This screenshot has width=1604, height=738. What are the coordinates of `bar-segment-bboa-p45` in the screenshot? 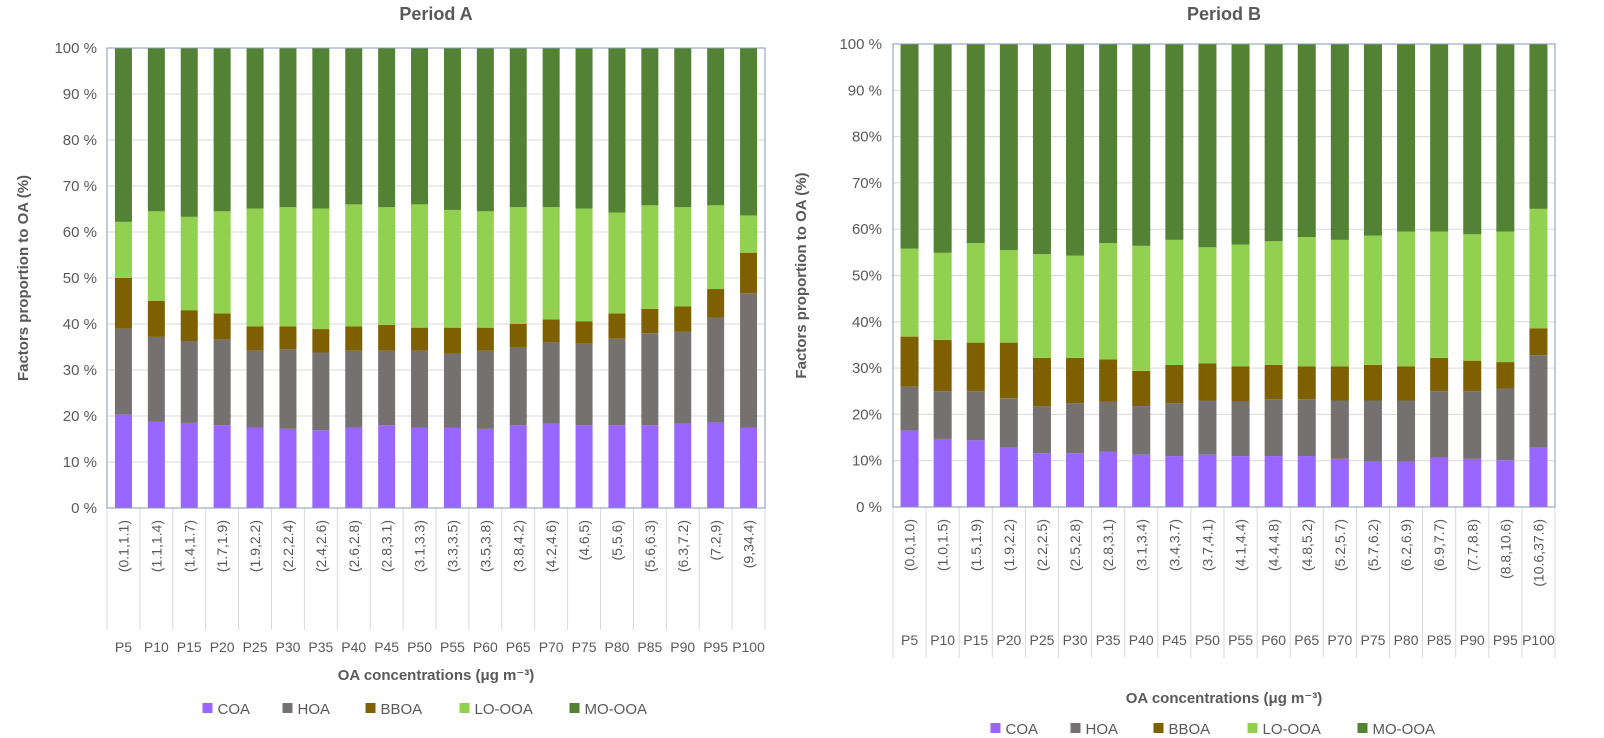 It's located at (1174, 384).